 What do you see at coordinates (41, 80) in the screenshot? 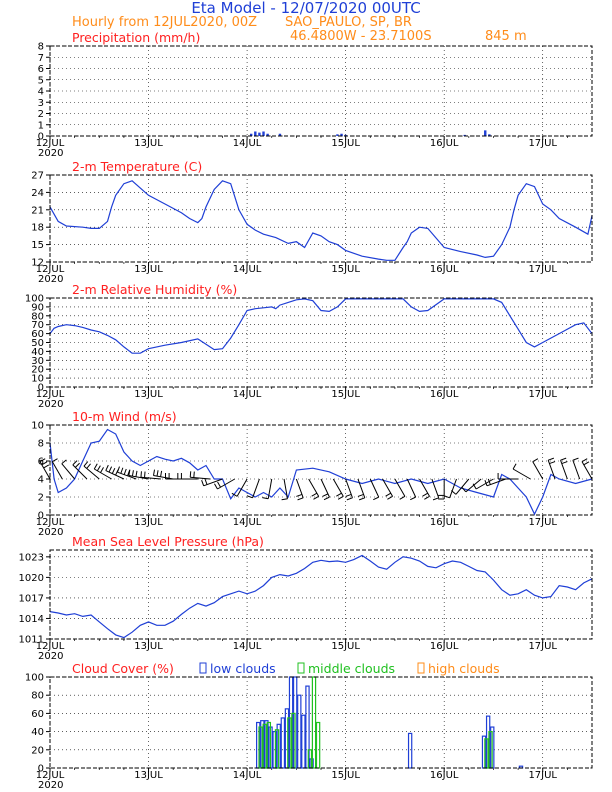
I see `y-tick-label: 5` at bounding box center [41, 80].